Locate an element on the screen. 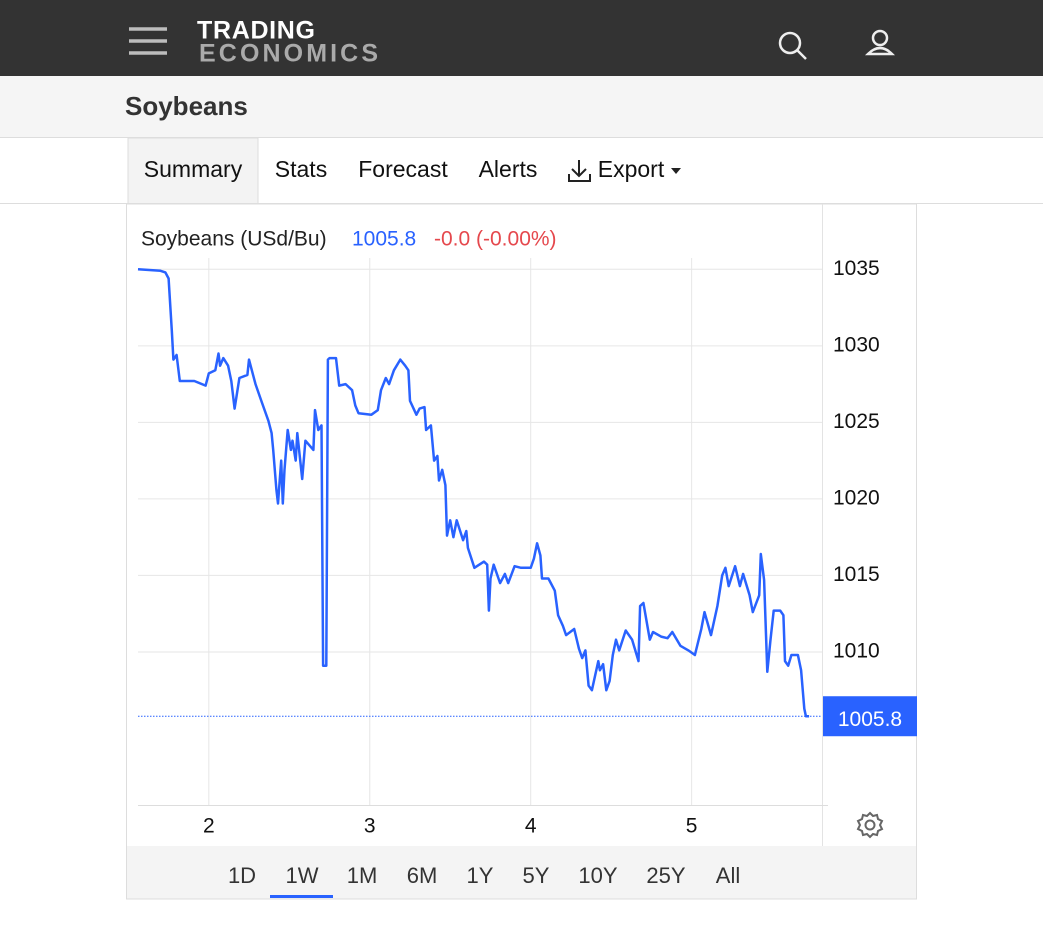 The image size is (1043, 927). last-value: 1005.8 is located at coordinates (384, 239).